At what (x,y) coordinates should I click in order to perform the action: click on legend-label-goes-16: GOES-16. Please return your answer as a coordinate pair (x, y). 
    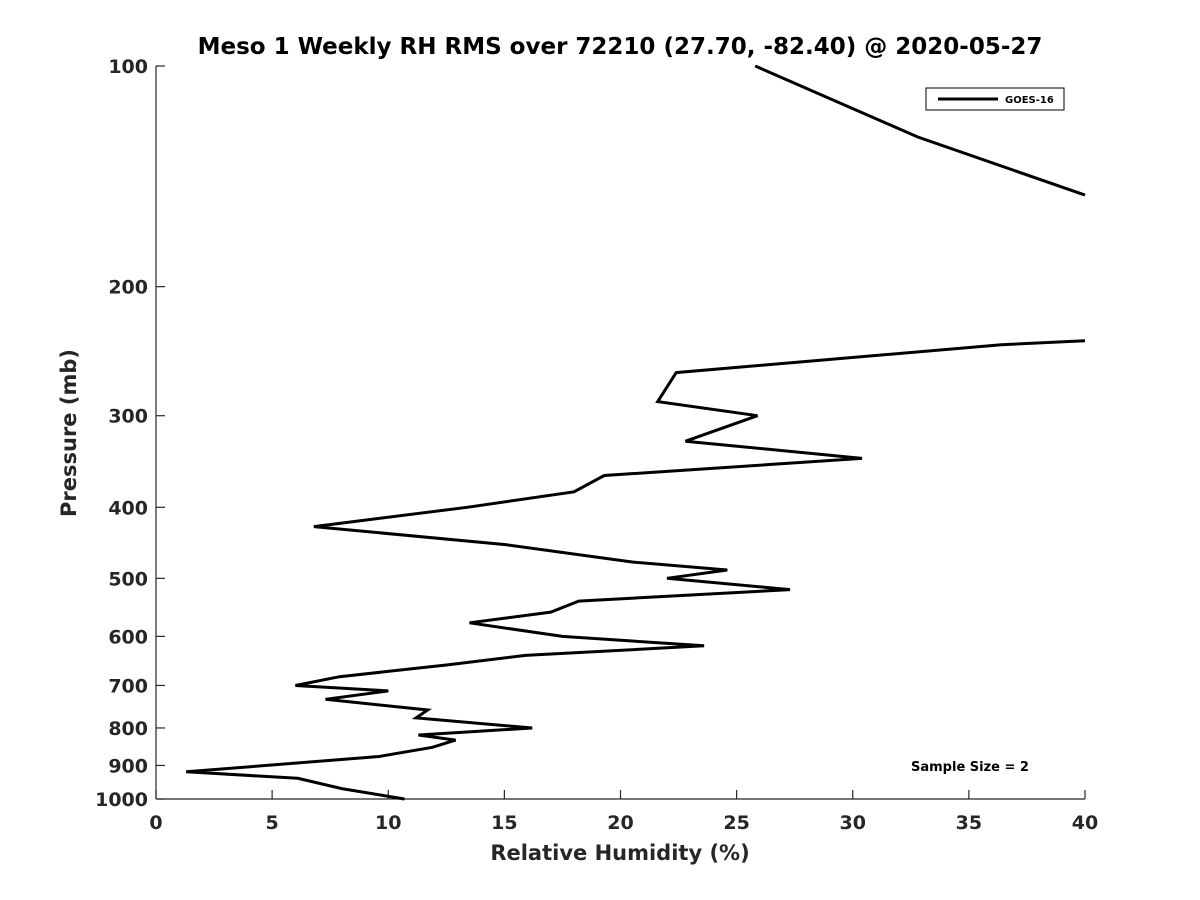
    Looking at the image, I should click on (1029, 100).